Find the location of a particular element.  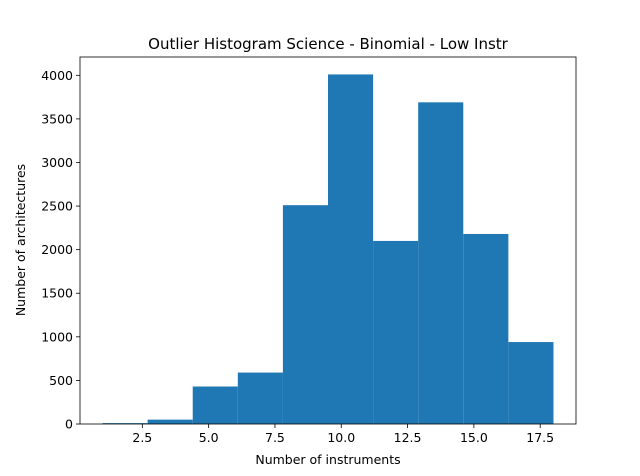

x-axis-ticks: 2.5 5.0 7.5 10.0 12.5 15.0 17.5 is located at coordinates (343, 434).